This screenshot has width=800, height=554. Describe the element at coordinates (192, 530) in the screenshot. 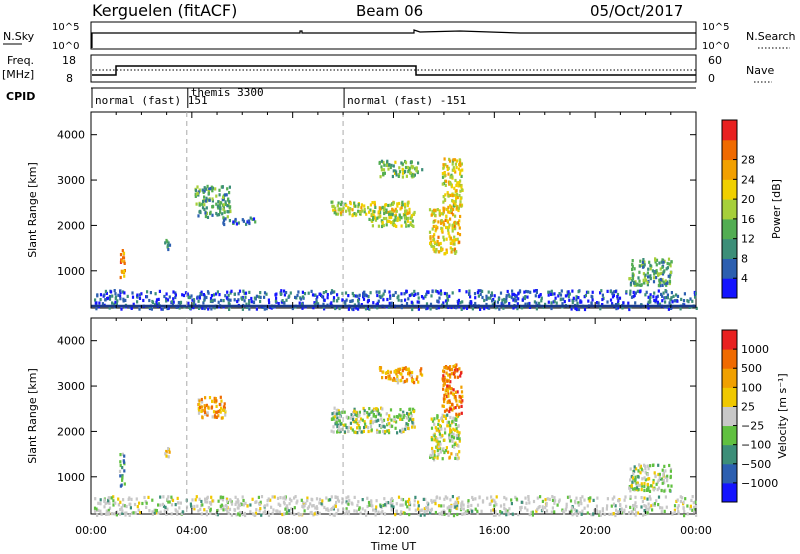

I see `xtick-label: 04:00` at that location.